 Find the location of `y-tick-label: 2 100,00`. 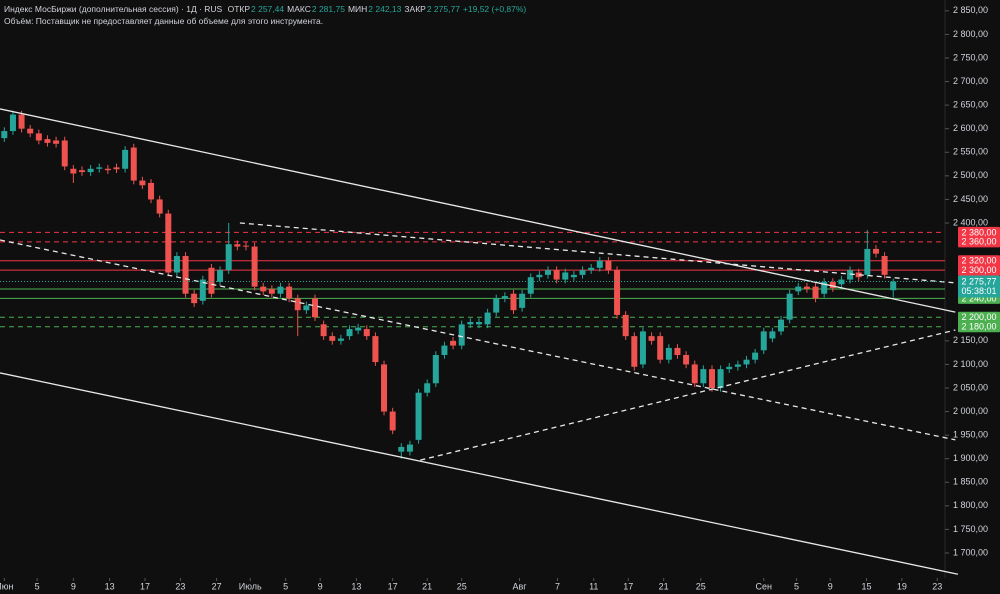

y-tick-label: 2 100,00 is located at coordinates (970, 364).